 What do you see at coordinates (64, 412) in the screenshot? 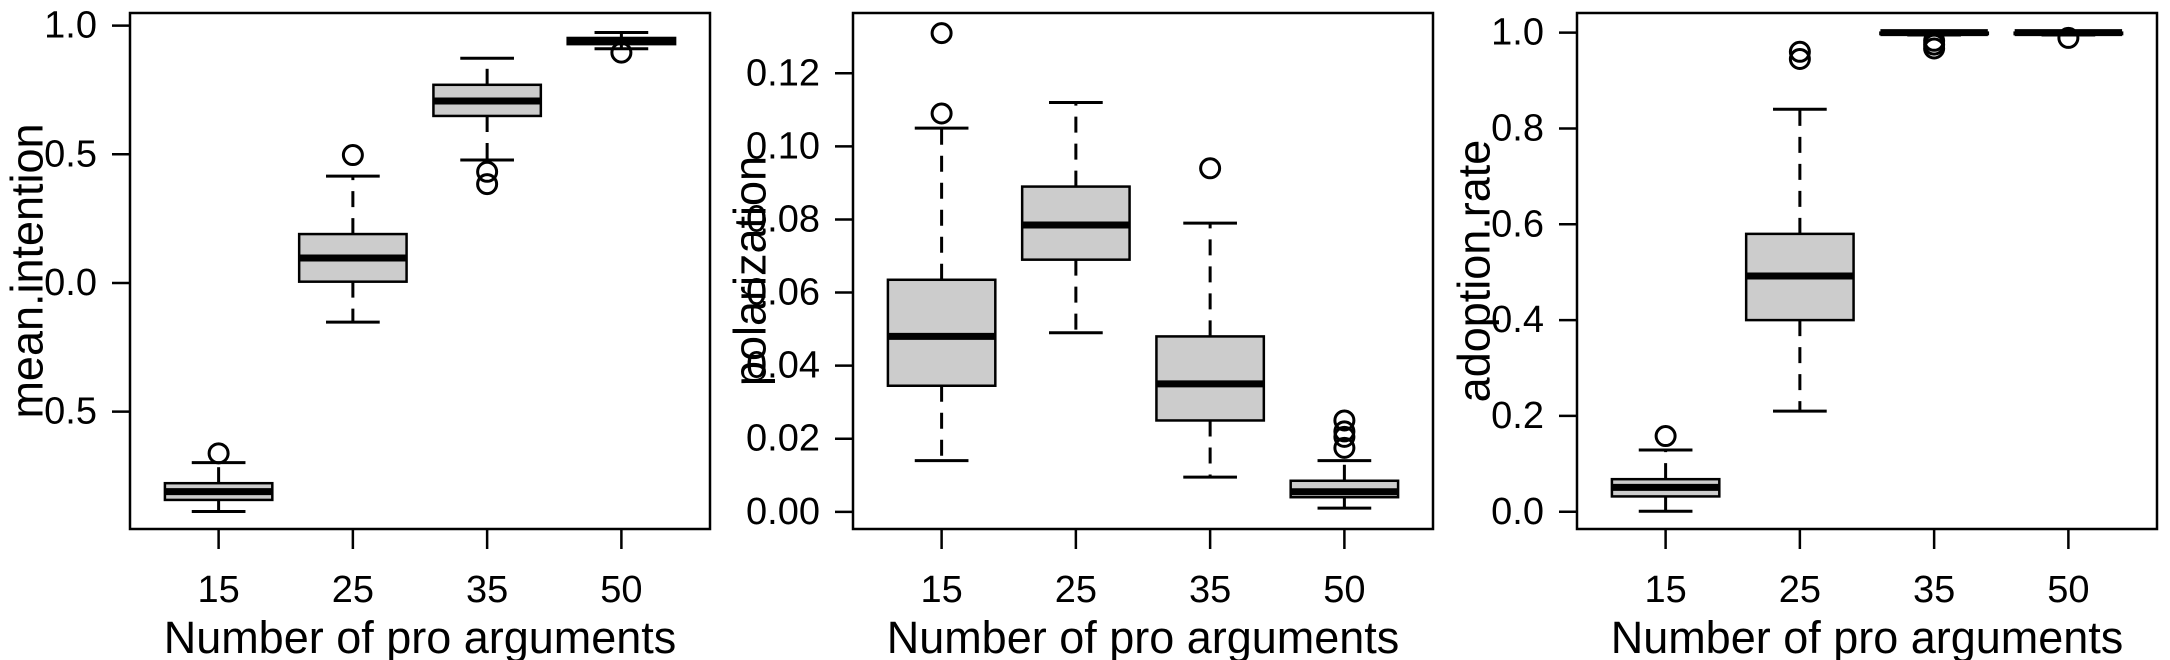
I see `y-tick-label: -0.5` at bounding box center [64, 412].